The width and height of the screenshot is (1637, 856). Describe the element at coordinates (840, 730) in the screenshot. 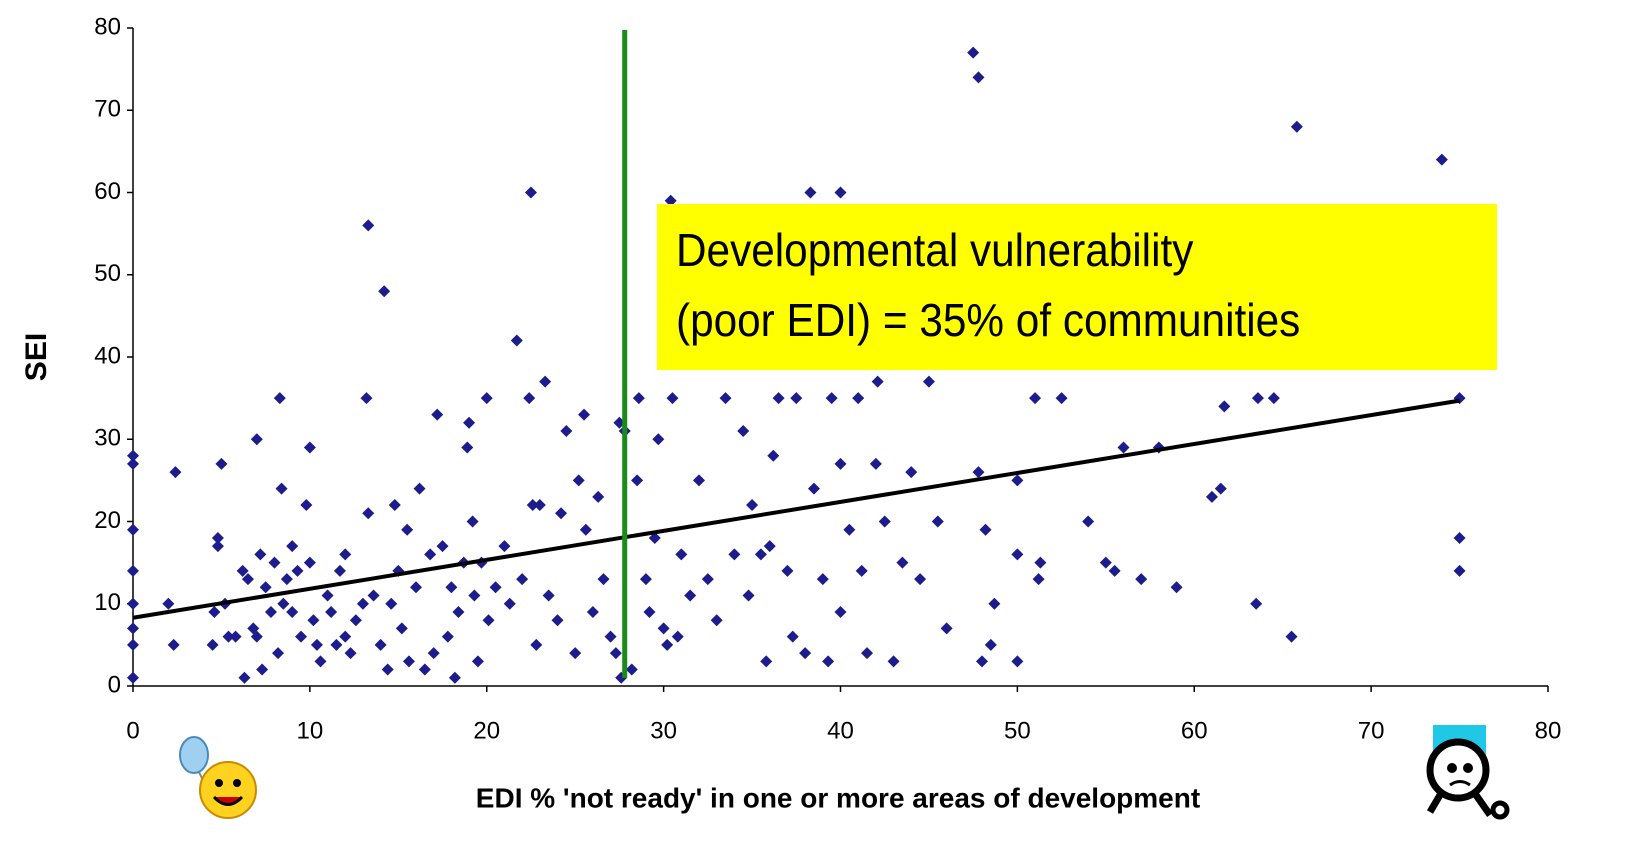

I see `x-tick-label: 40` at that location.